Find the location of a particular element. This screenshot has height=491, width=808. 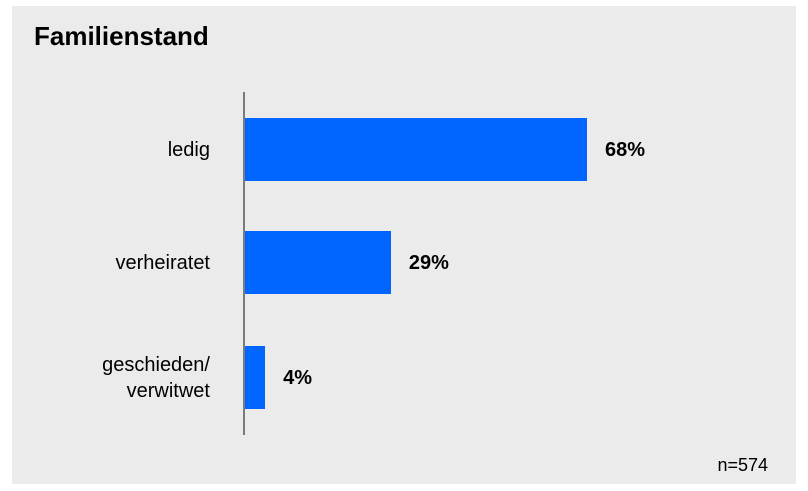

value-label-2: 4% is located at coordinates (298, 377).